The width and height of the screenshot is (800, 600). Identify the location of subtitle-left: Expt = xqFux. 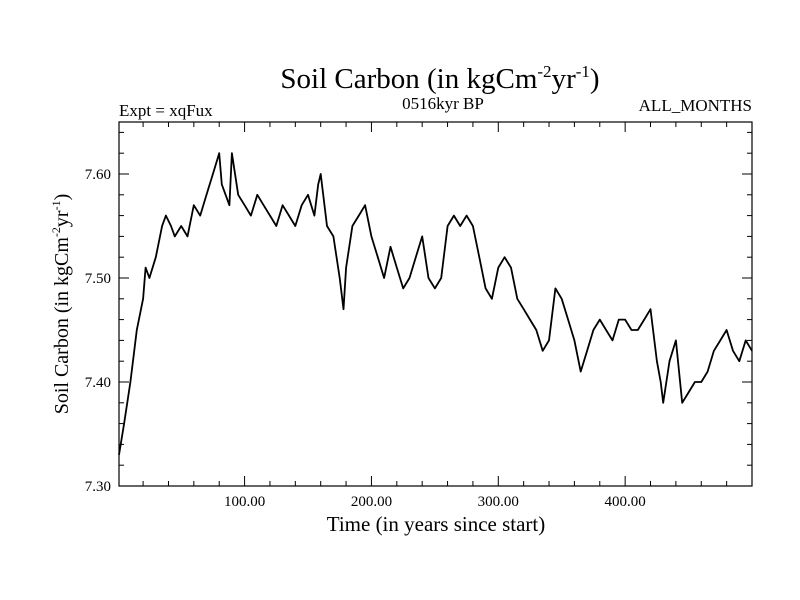
(166, 110).